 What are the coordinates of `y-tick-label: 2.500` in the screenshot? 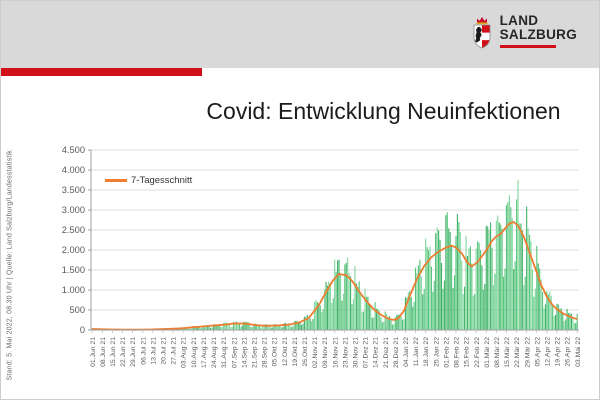 It's located at (73, 230).